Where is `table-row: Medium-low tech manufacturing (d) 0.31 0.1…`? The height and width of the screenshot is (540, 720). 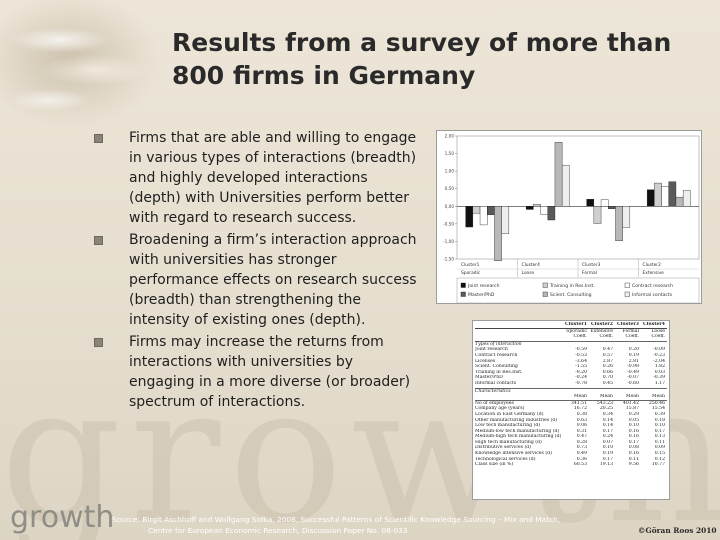 table-row: Medium-low tech manufacturing (d) 0.31 0.1… is located at coordinates (571, 432).